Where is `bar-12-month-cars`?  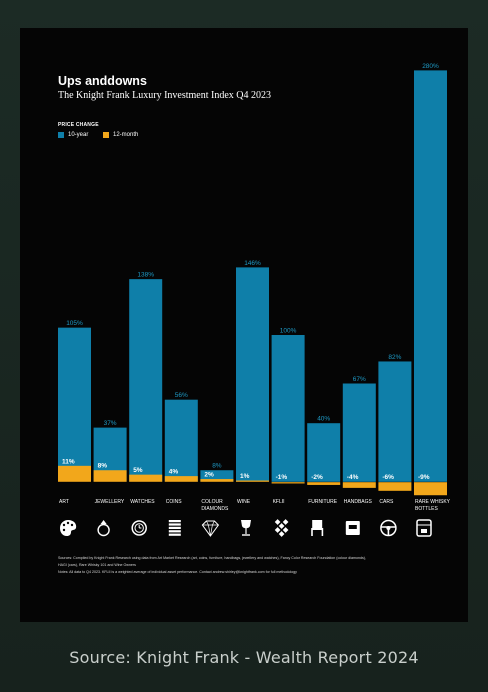
bar-12-month-cars is located at coordinates (395, 486).